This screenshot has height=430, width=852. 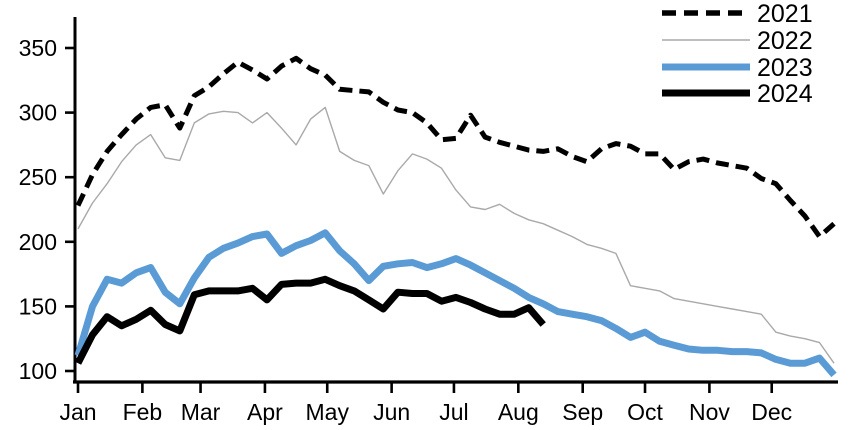 What do you see at coordinates (143, 412) in the screenshot?
I see `x-tick-label: Feb` at bounding box center [143, 412].